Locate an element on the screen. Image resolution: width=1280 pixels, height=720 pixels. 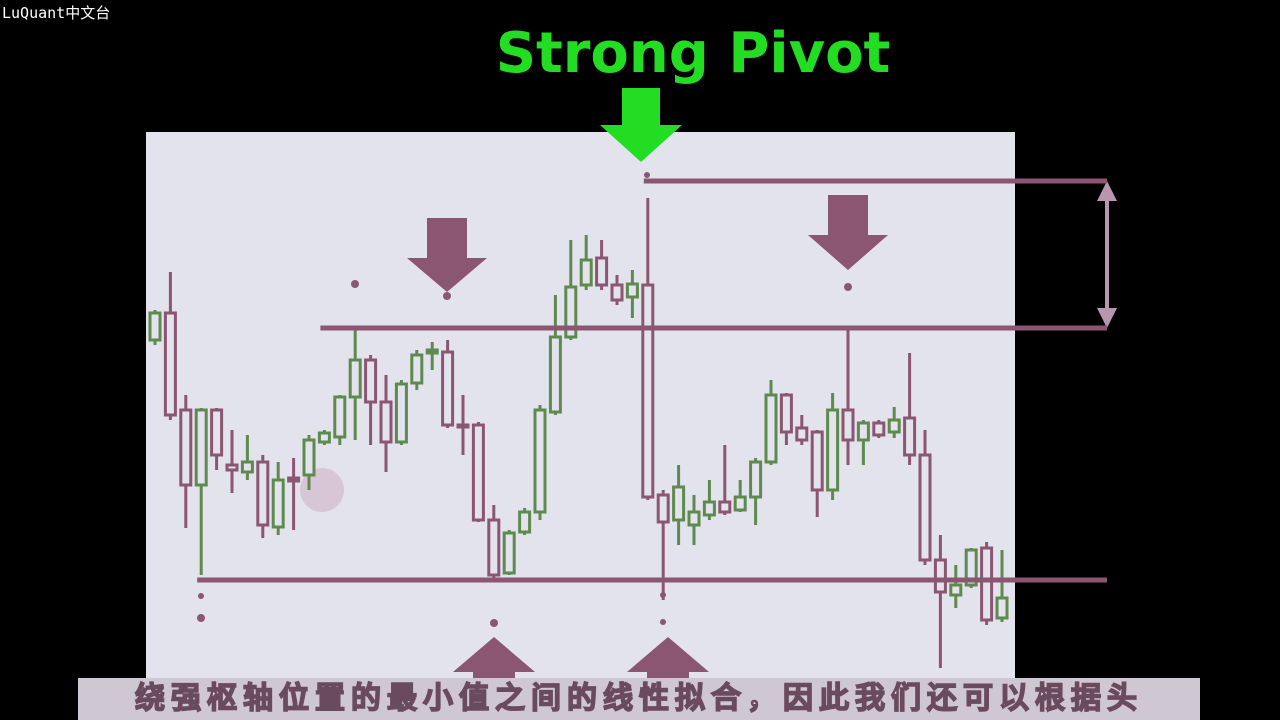
subtitle: 绕强枢轴位置的最小值之间的线性拟合，因此我们还可以根据头 is located at coordinates (639, 699).